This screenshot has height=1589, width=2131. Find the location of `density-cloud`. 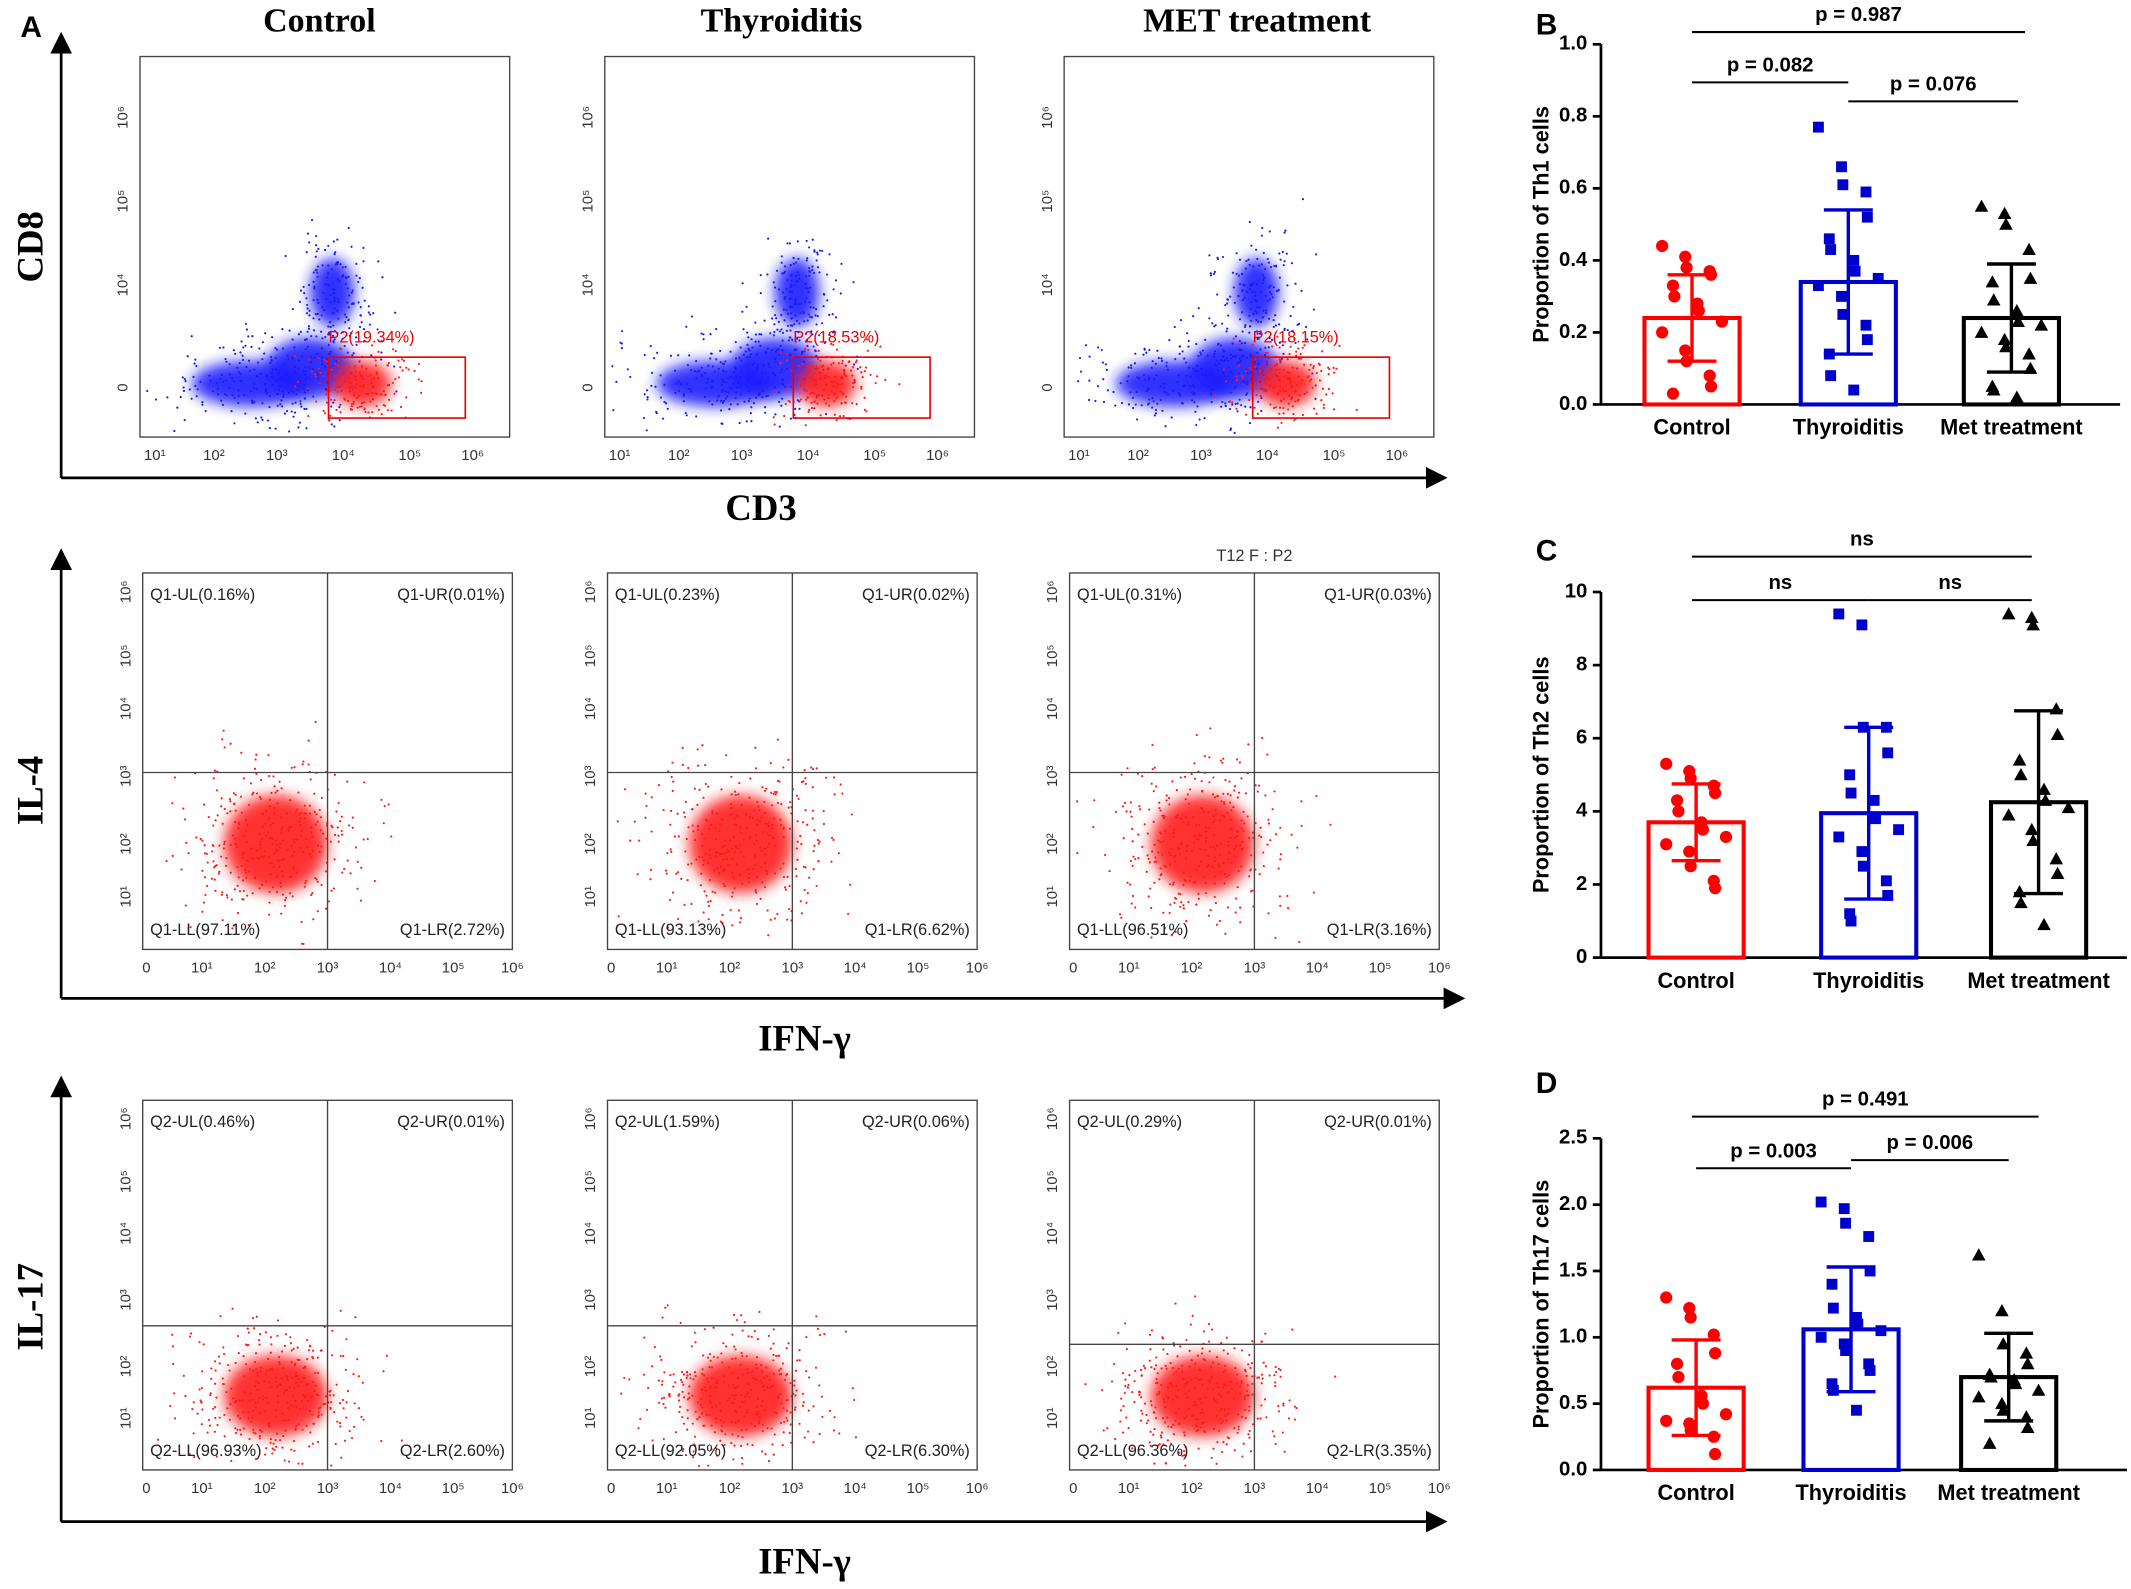

density-cloud is located at coordinates (310, 369).